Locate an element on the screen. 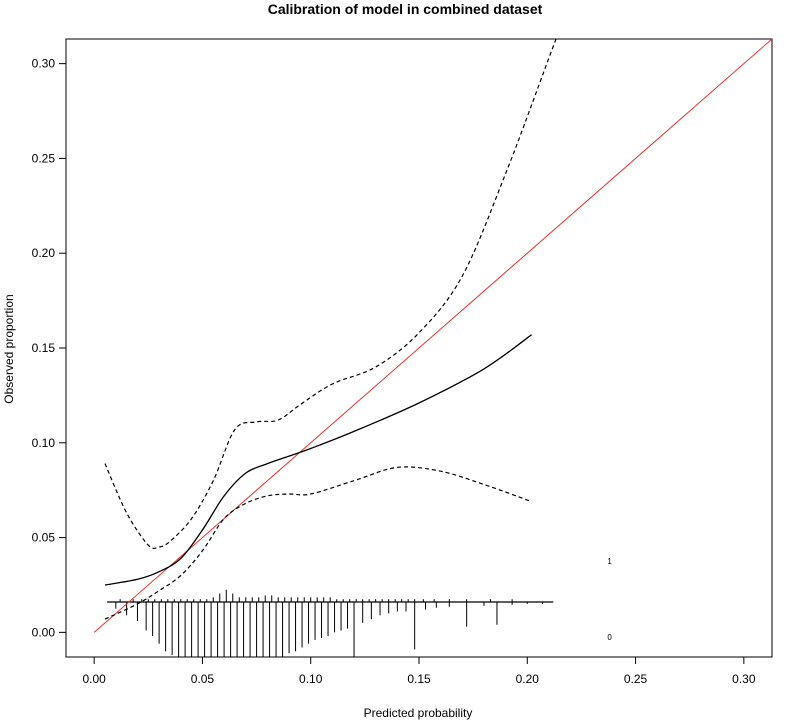 This screenshot has width=800, height=725. distribution-label-nonevents: 0 is located at coordinates (609, 637).